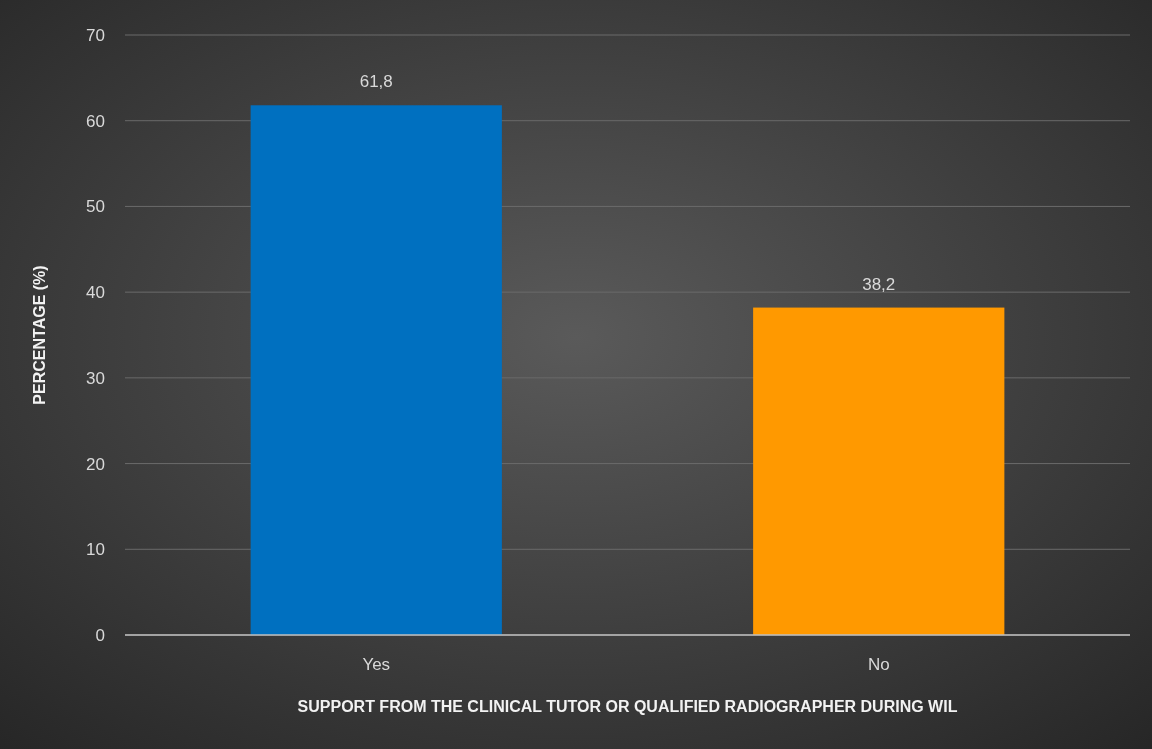 This screenshot has height=749, width=1152. I want to click on y-tick-label: 40, so click(95, 293).